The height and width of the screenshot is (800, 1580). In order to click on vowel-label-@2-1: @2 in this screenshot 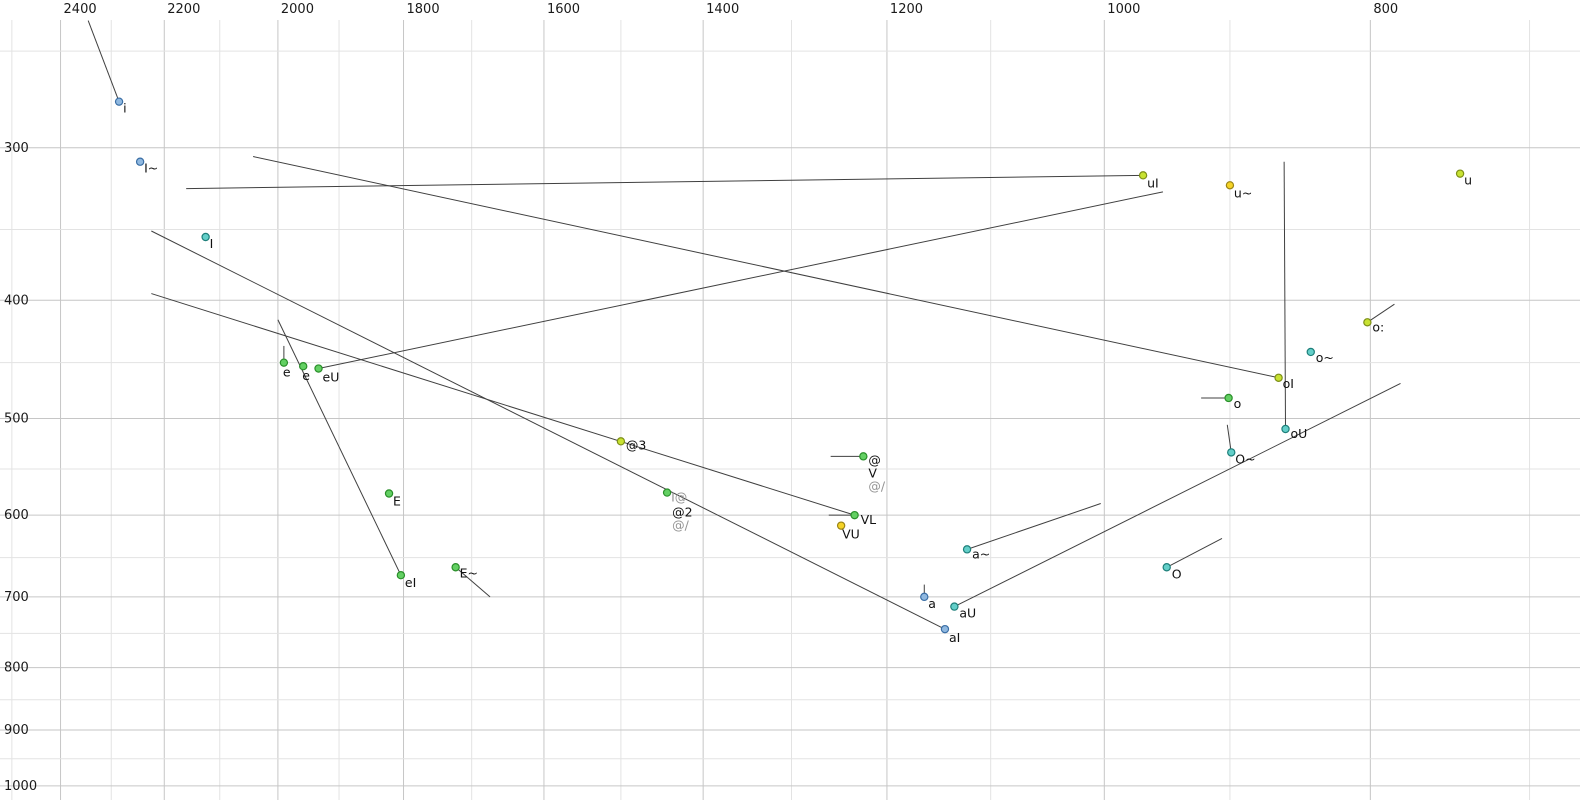, I will do `click(682, 512)`.